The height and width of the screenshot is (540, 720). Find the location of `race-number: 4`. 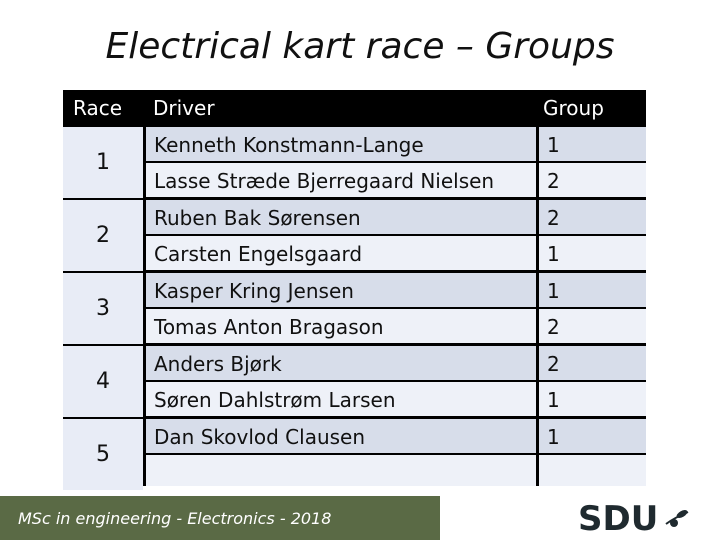

race-number: 4 is located at coordinates (103, 381).